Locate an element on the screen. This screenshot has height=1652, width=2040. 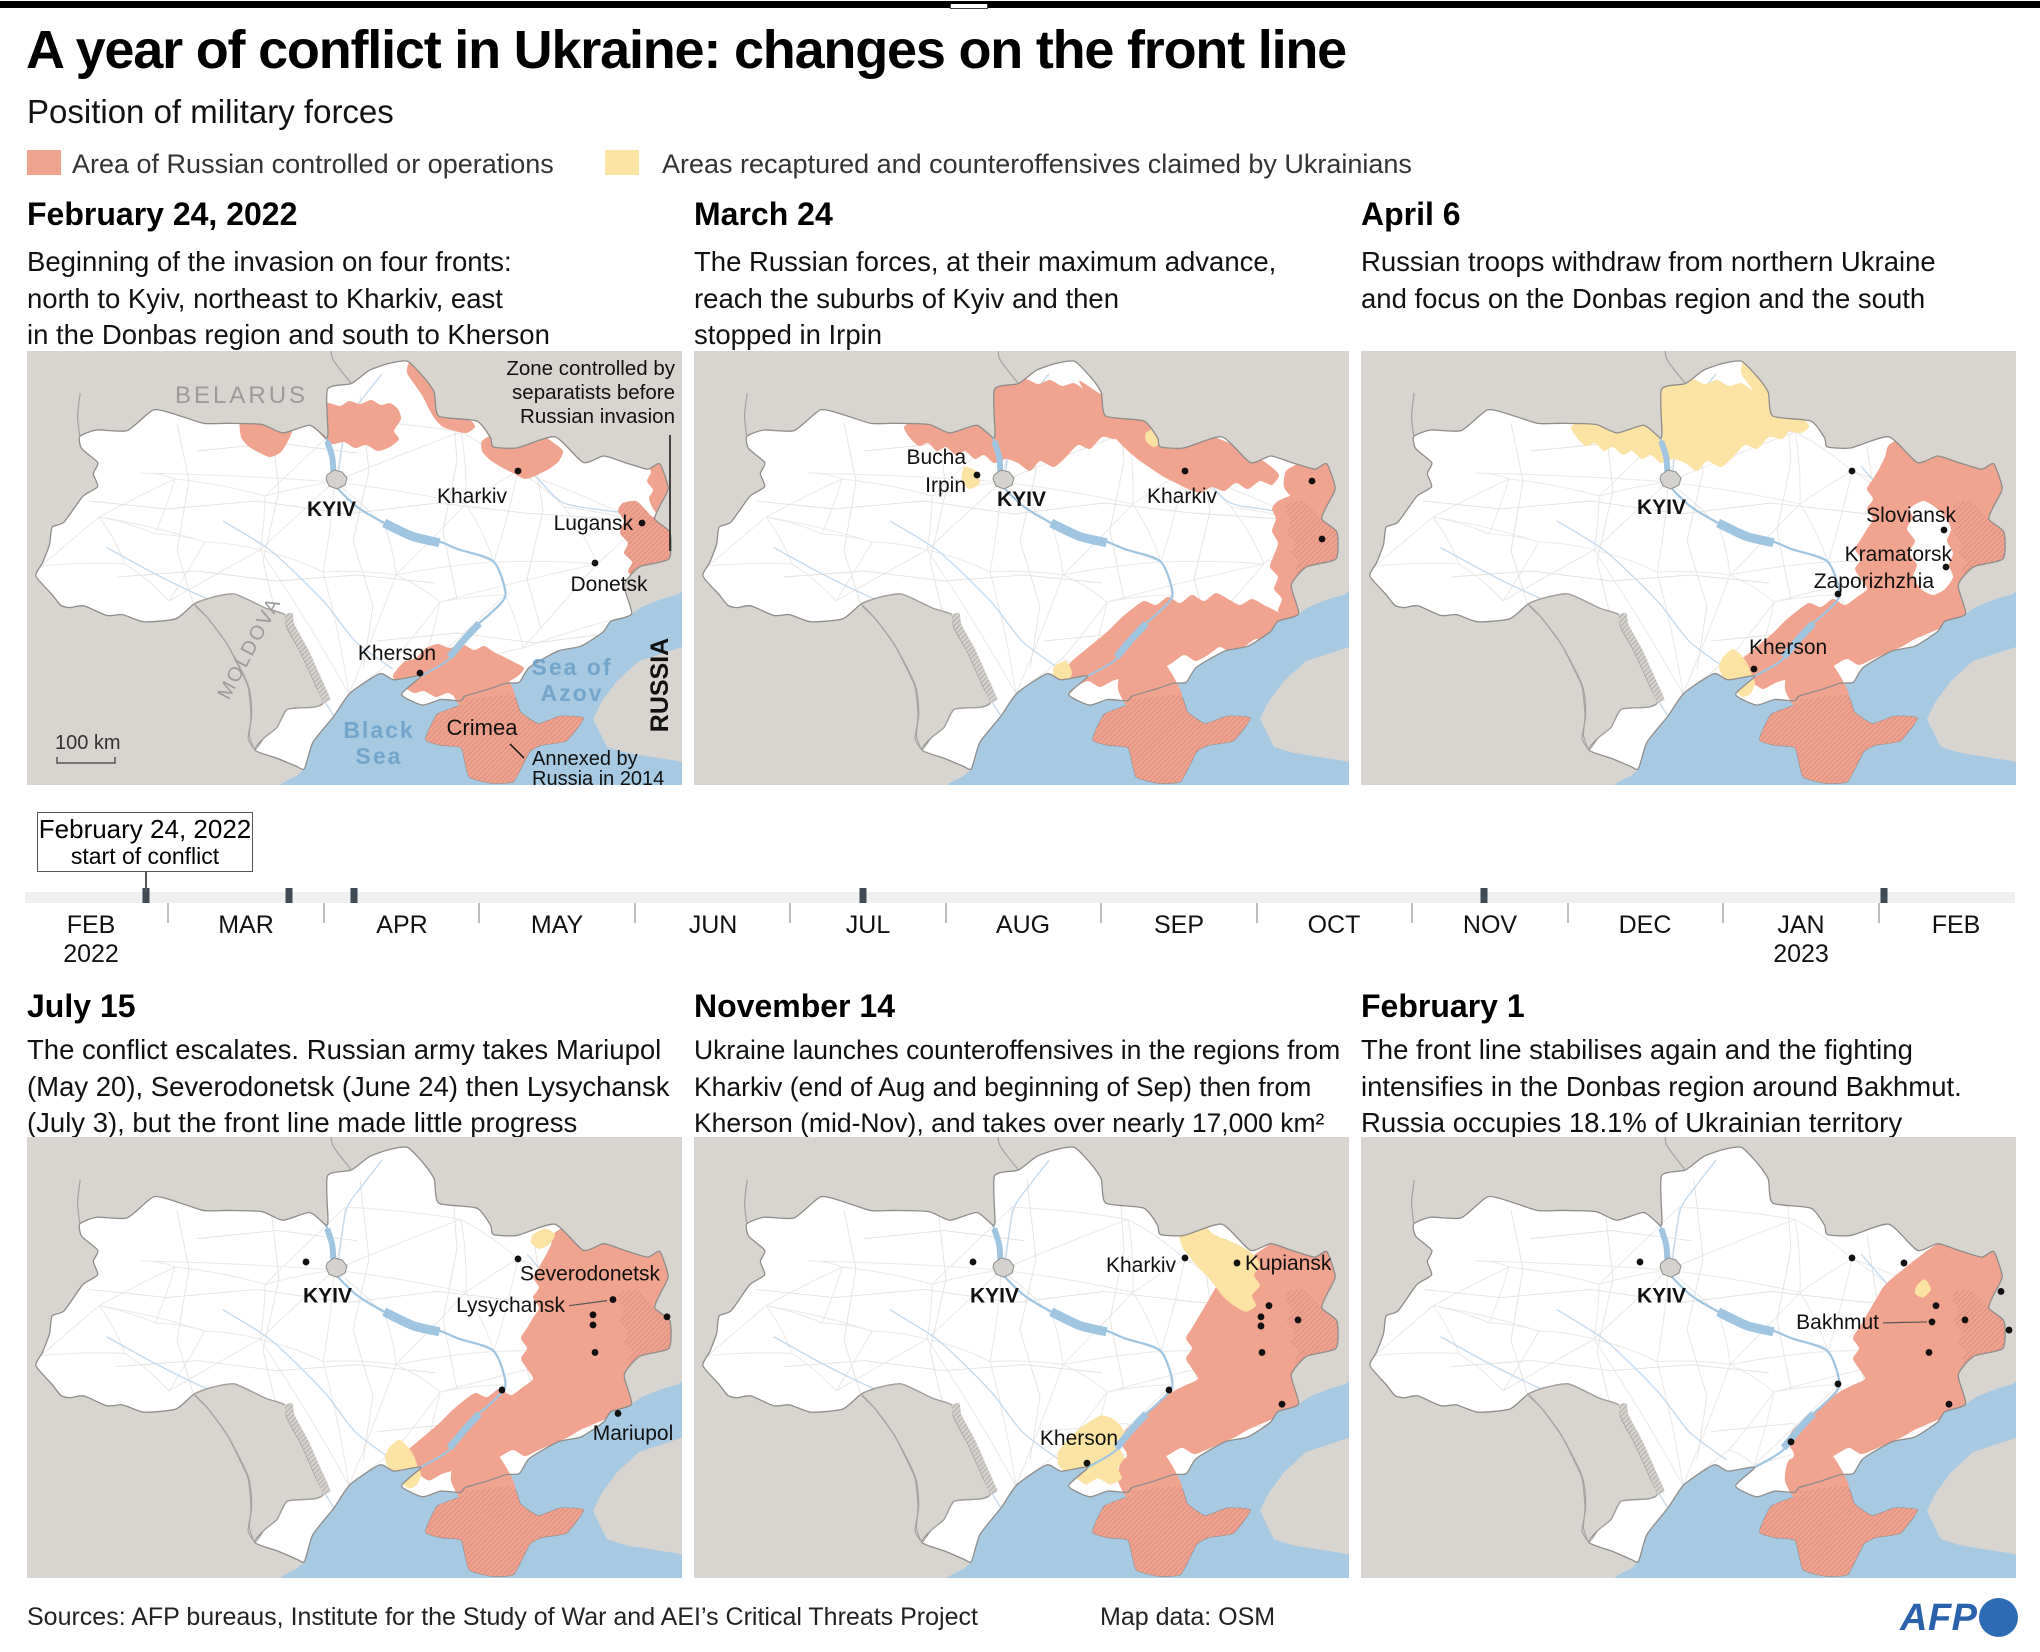
svg-text: Sea of is located at coordinates (571, 667).